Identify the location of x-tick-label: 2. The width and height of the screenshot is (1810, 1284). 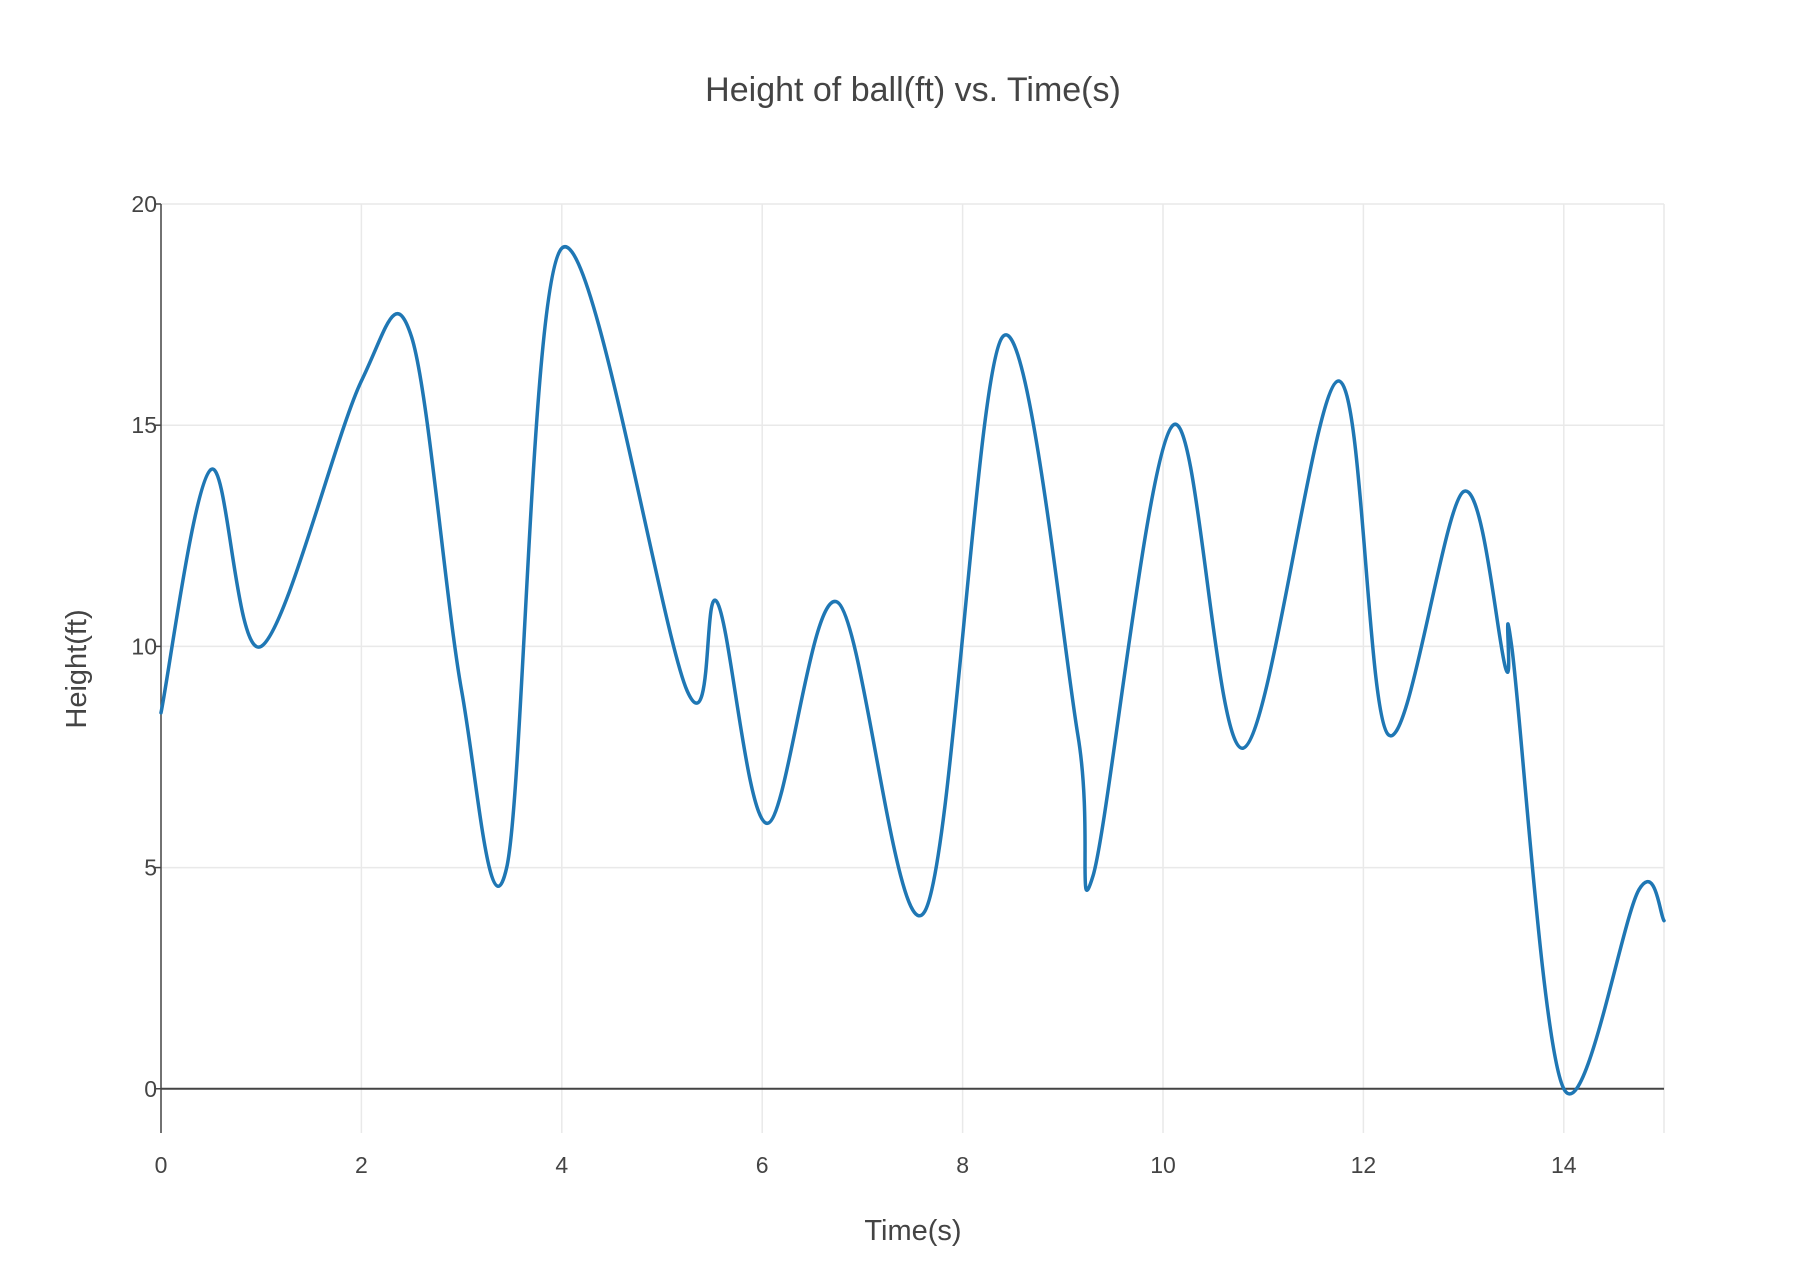
(361, 1165).